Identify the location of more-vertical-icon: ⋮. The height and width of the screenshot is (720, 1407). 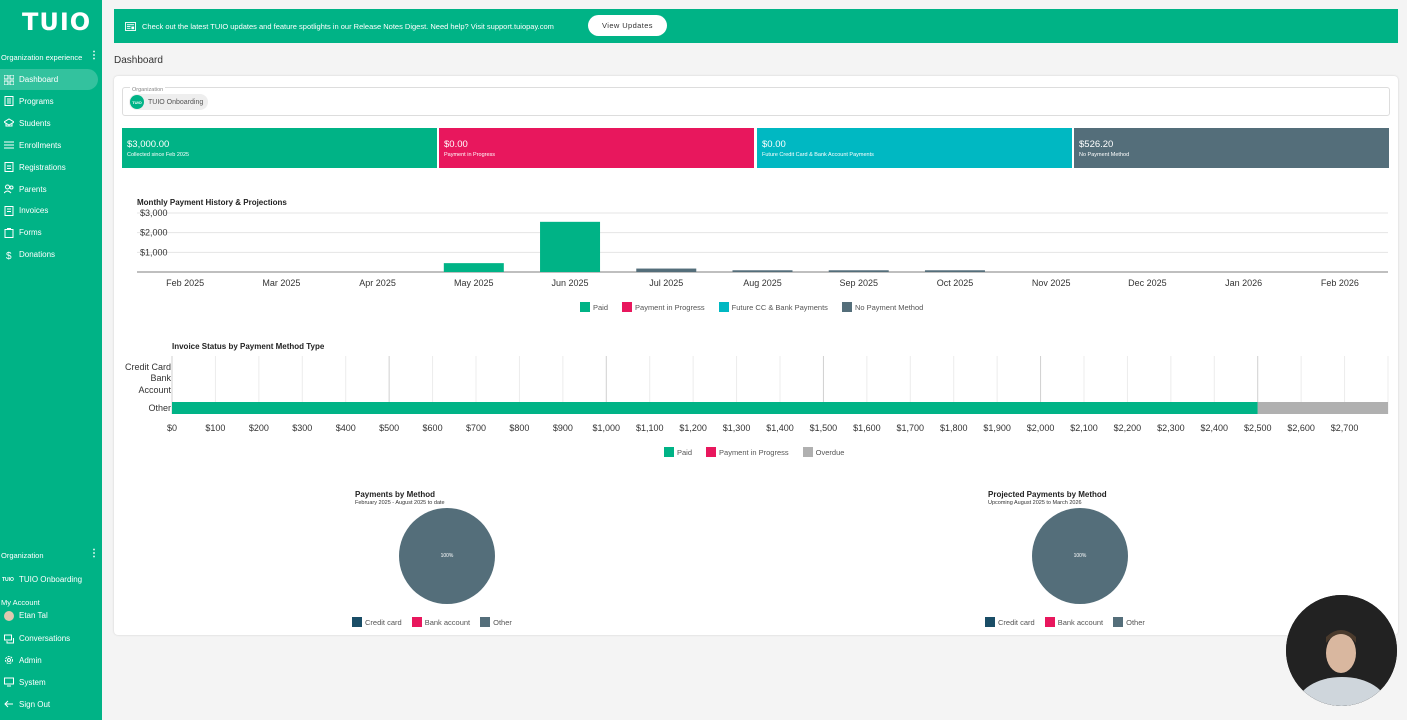
(94, 55).